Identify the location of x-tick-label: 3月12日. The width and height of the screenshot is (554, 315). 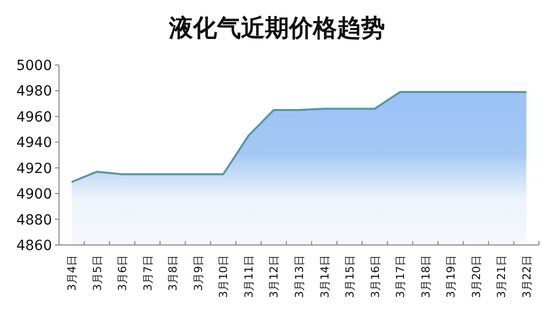
(274, 276).